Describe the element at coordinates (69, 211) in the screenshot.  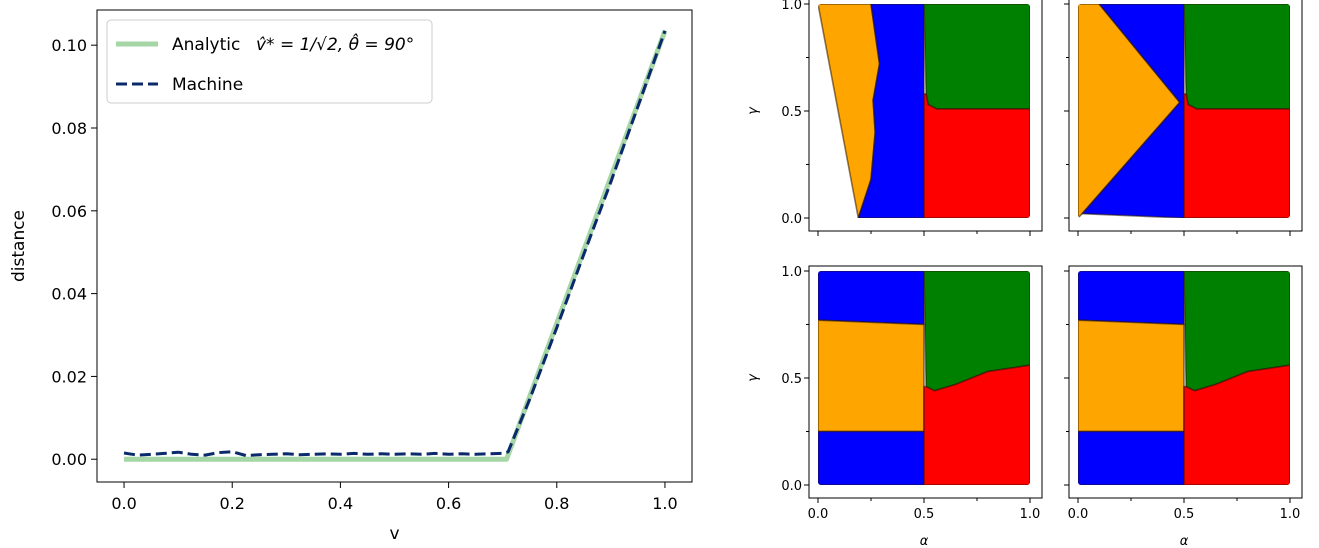
I see `y-tick-label: 0.06` at that location.